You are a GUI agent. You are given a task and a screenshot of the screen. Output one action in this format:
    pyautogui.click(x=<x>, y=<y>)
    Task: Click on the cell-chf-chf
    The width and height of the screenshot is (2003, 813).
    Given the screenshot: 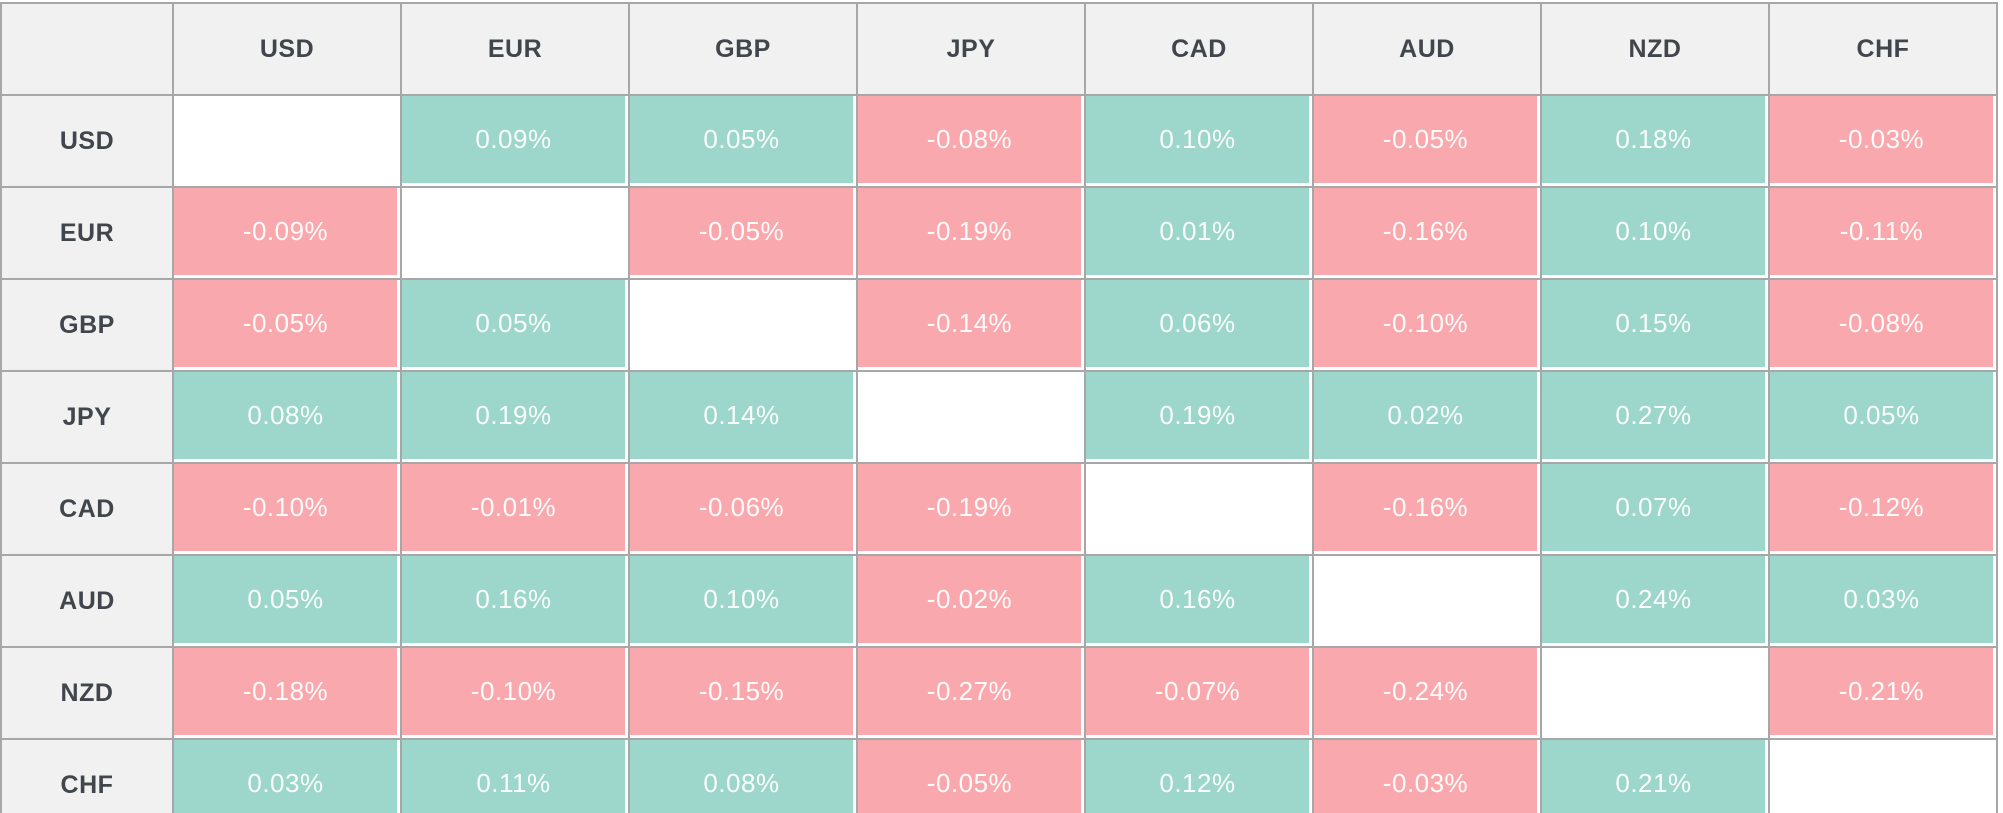 What is the action you would take?
    pyautogui.click(x=1883, y=775)
    